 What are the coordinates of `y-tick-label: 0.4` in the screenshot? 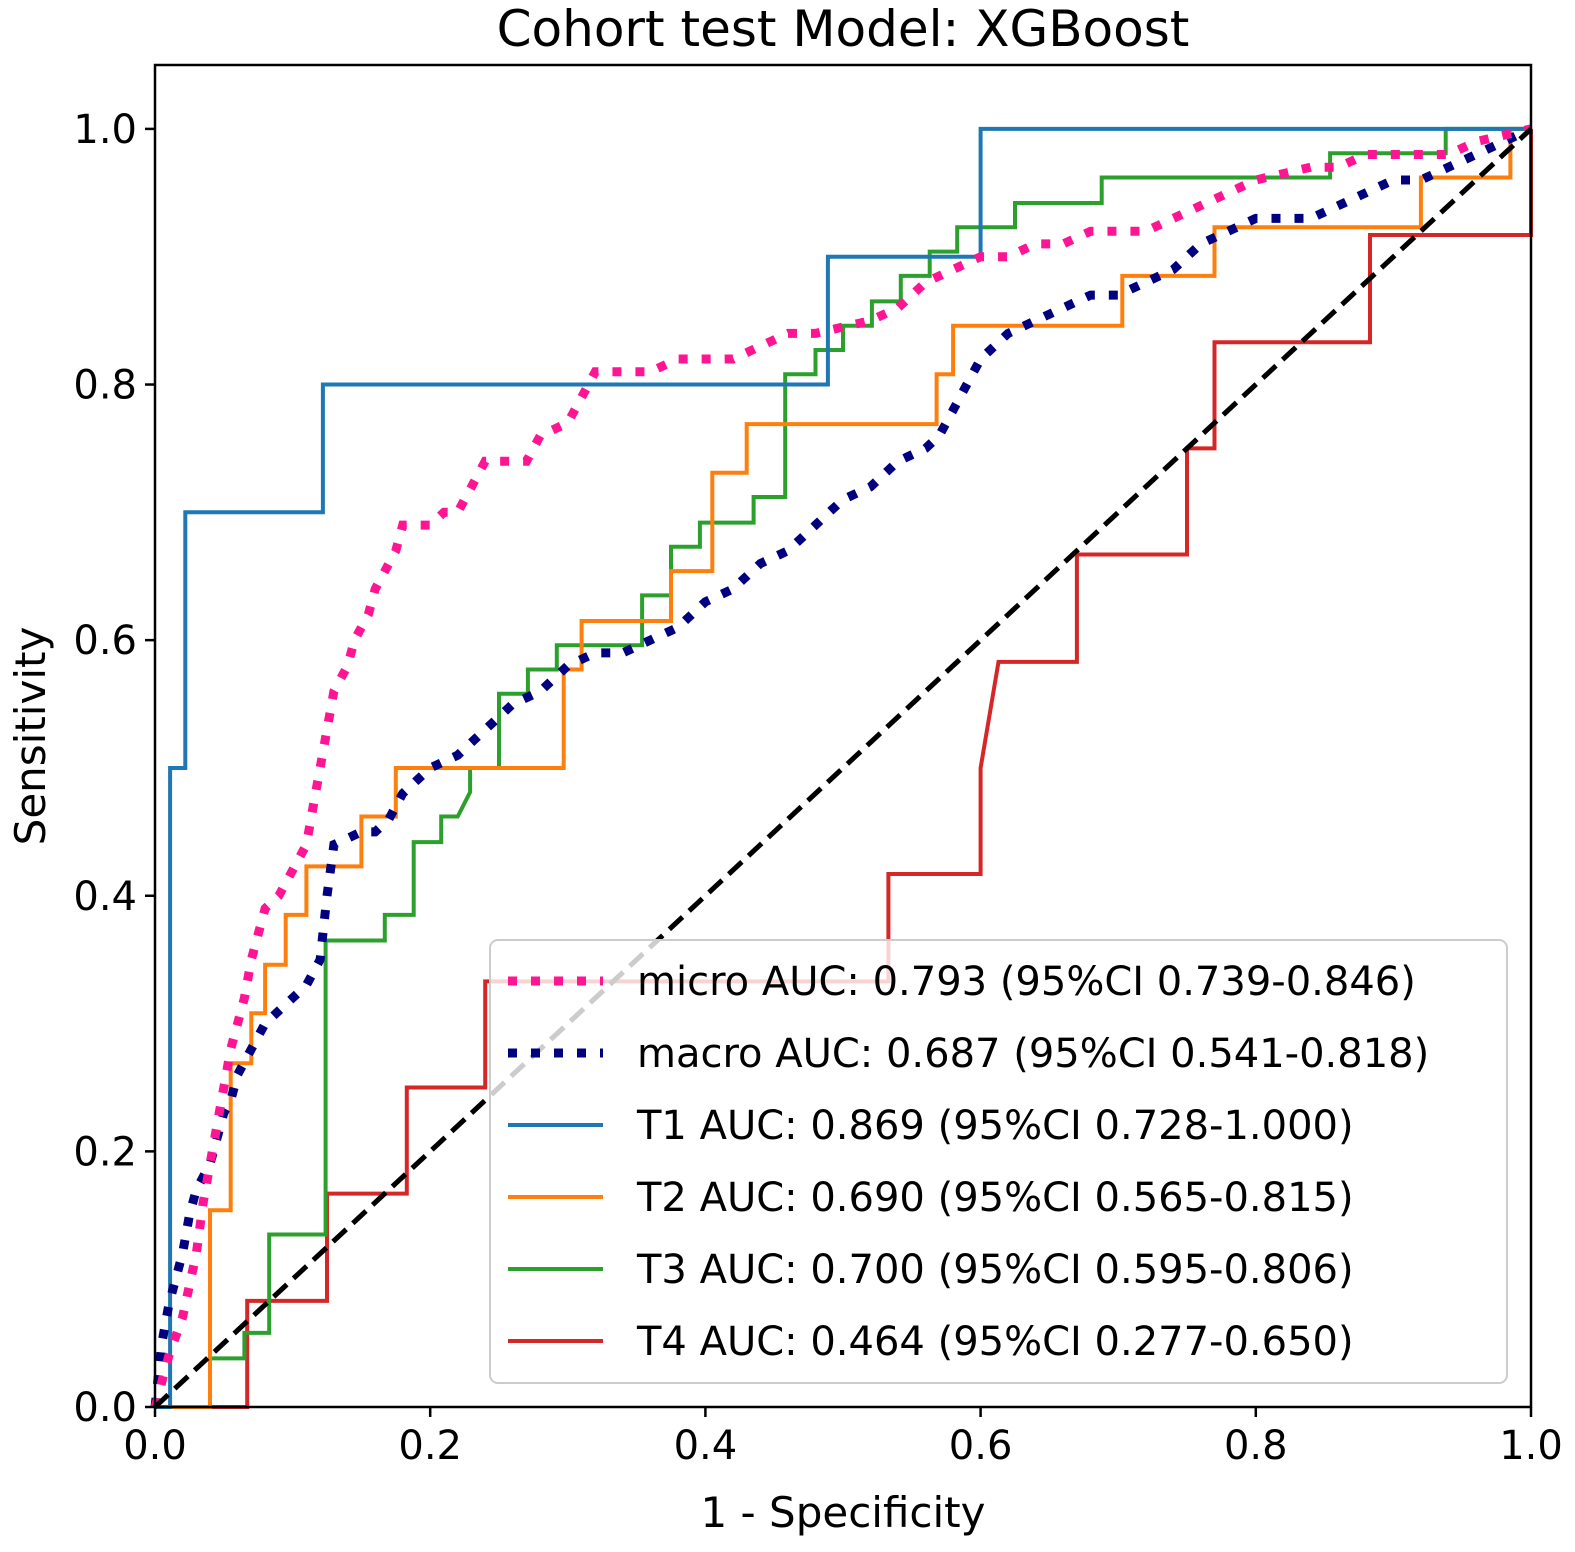 It's located at (105, 897).